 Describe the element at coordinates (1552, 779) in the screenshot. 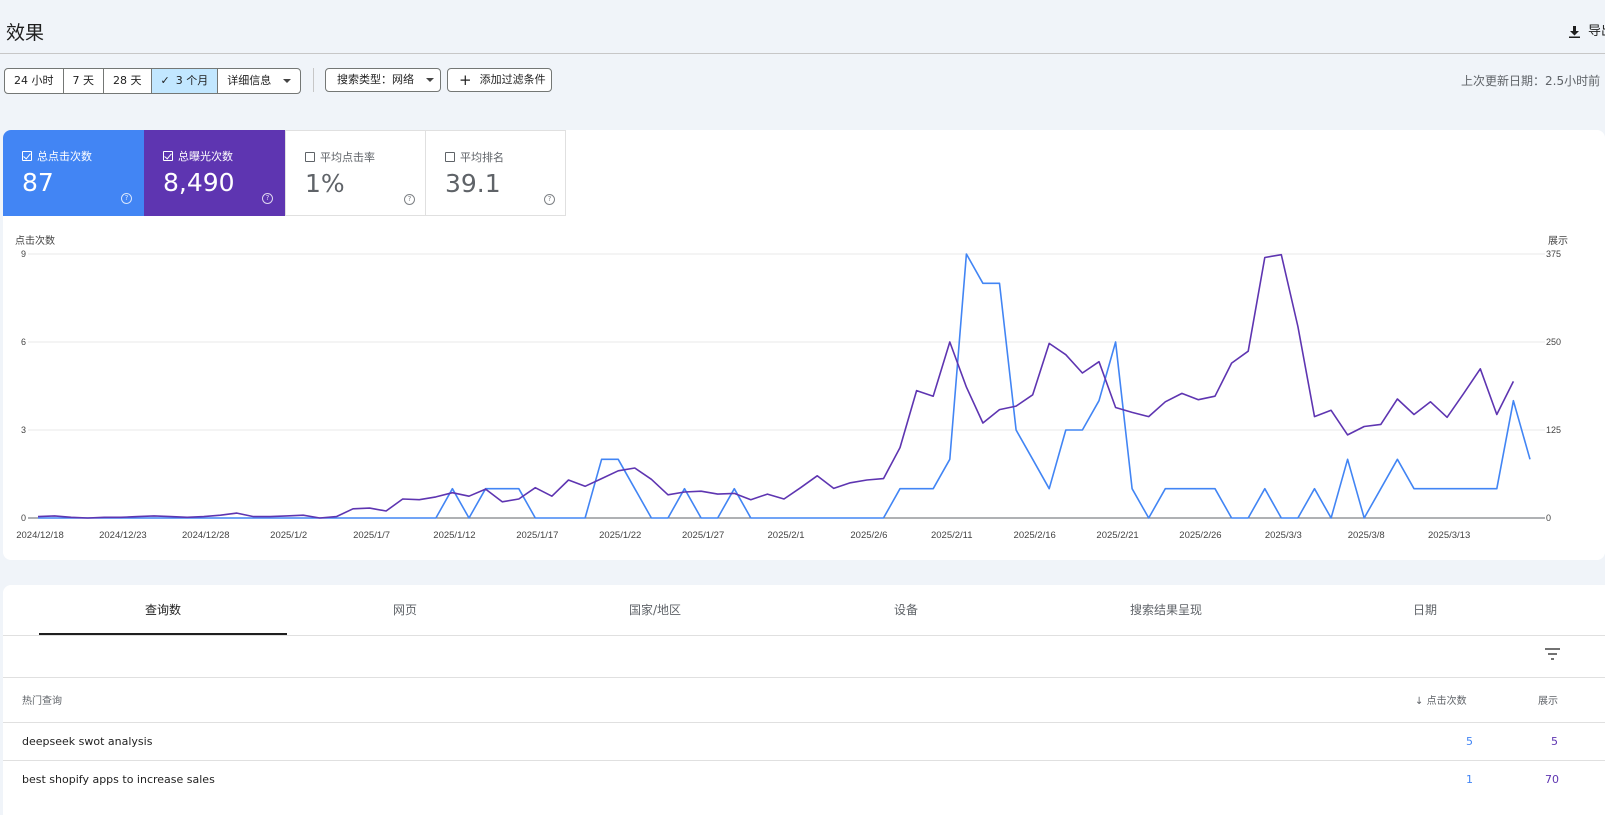

I see `table-row-impressions: 70` at that location.